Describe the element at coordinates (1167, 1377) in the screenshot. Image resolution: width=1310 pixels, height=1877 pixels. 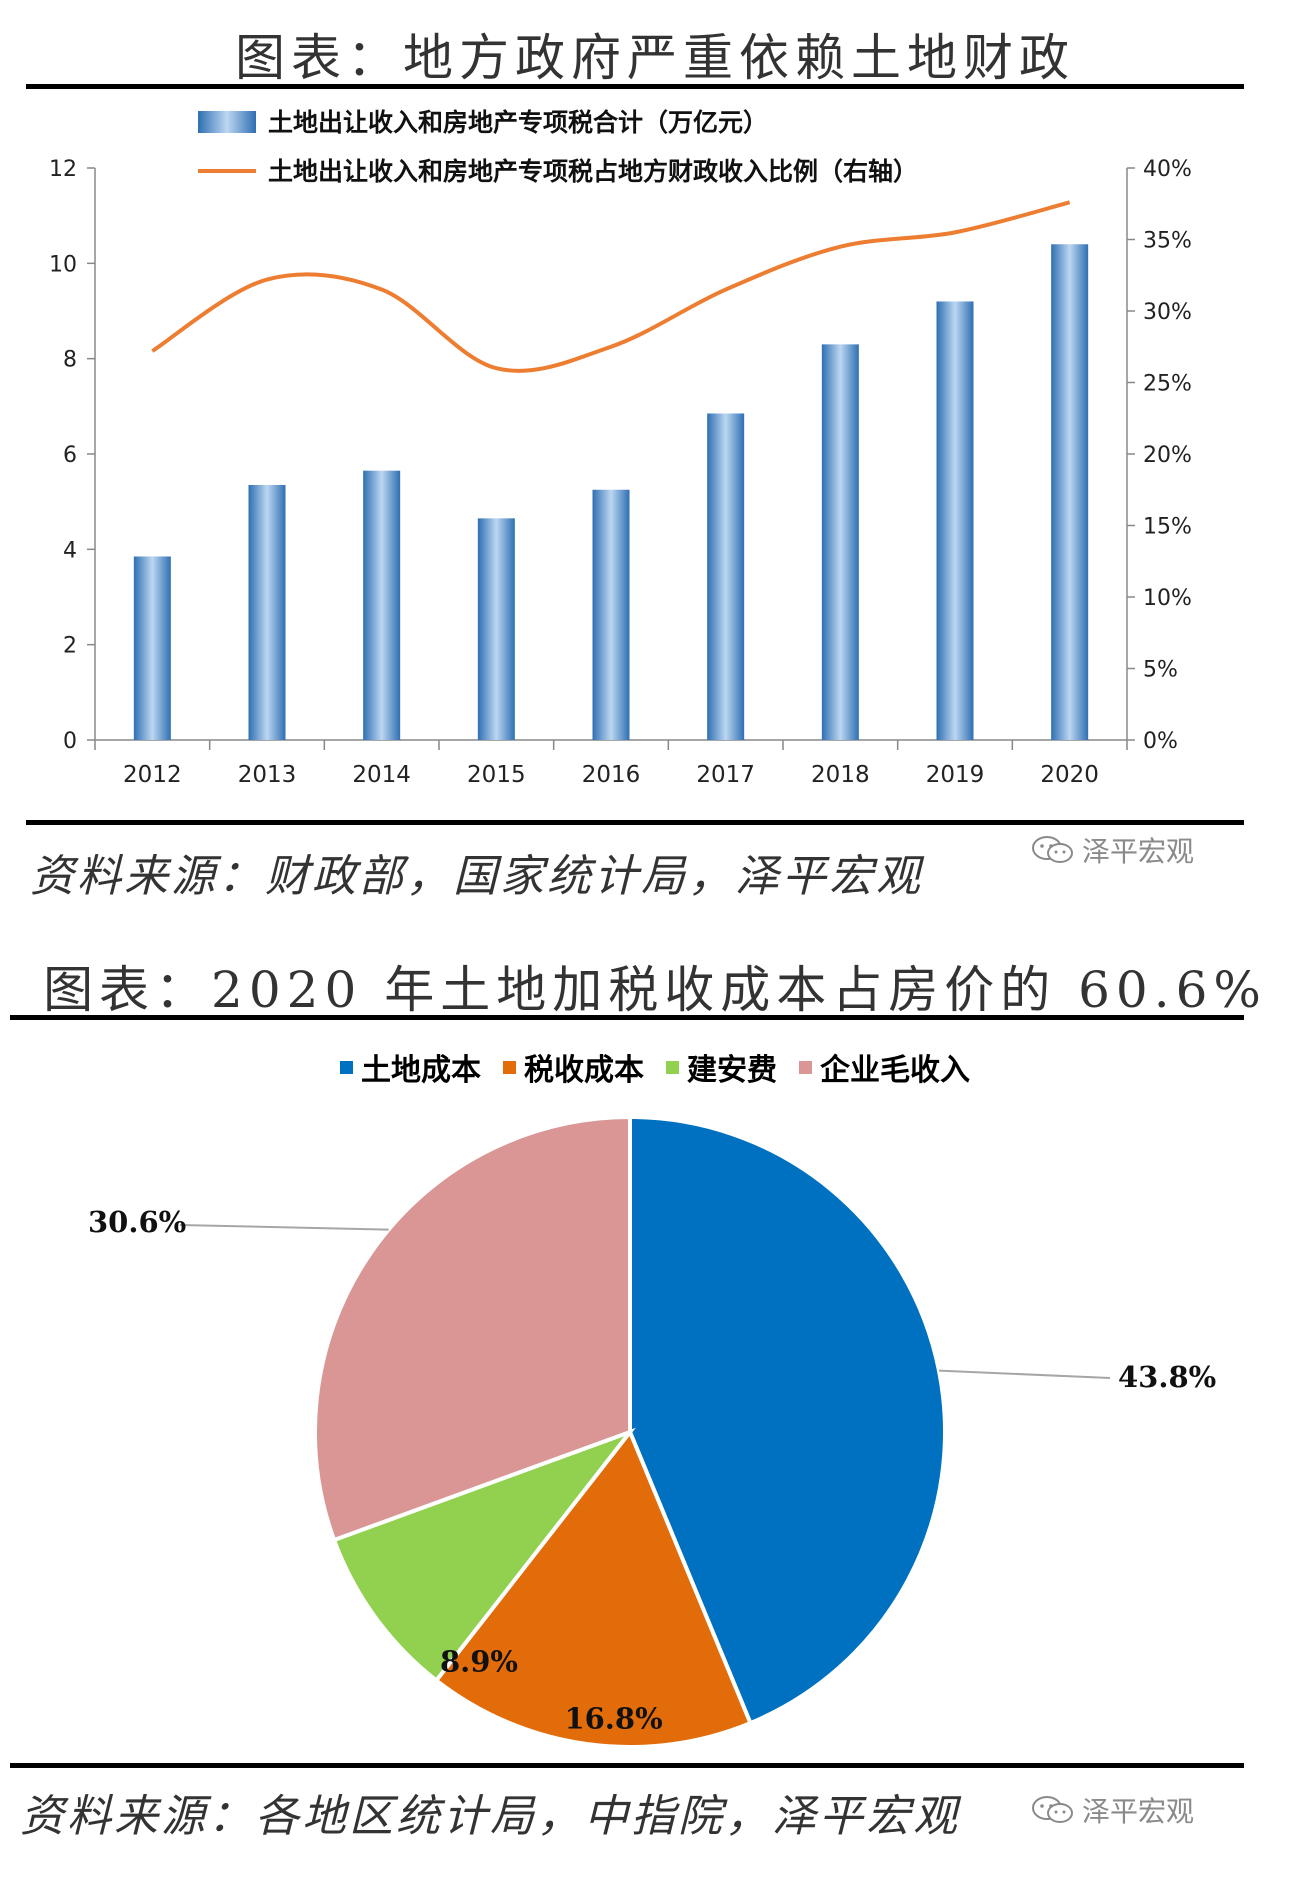
I see `pie-value-label: 43.8%` at that location.